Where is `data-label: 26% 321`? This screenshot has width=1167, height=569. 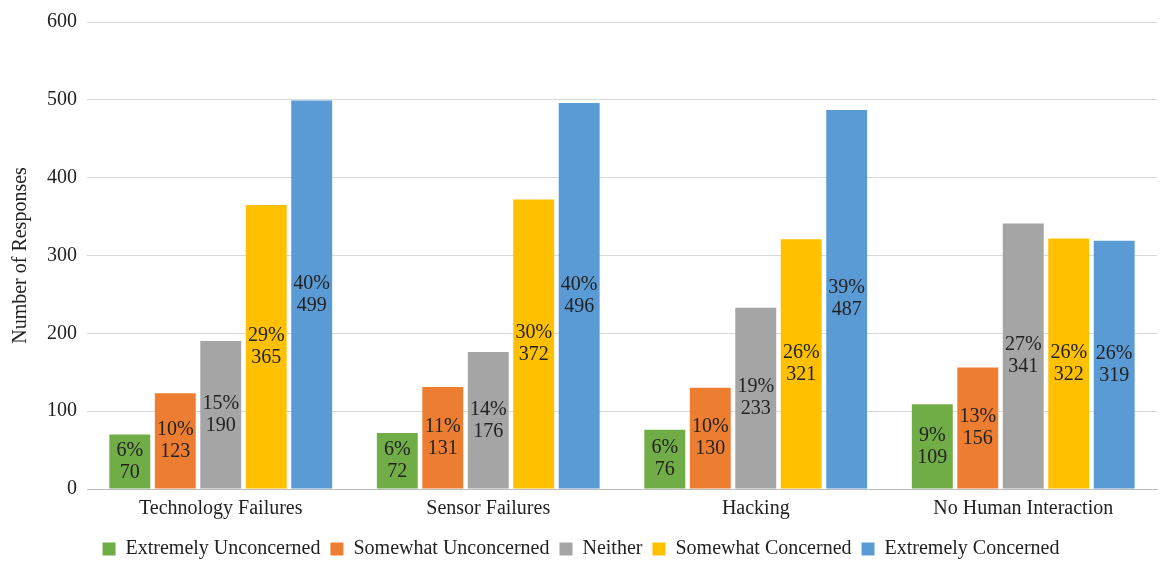 data-label: 26% 321 is located at coordinates (801, 362).